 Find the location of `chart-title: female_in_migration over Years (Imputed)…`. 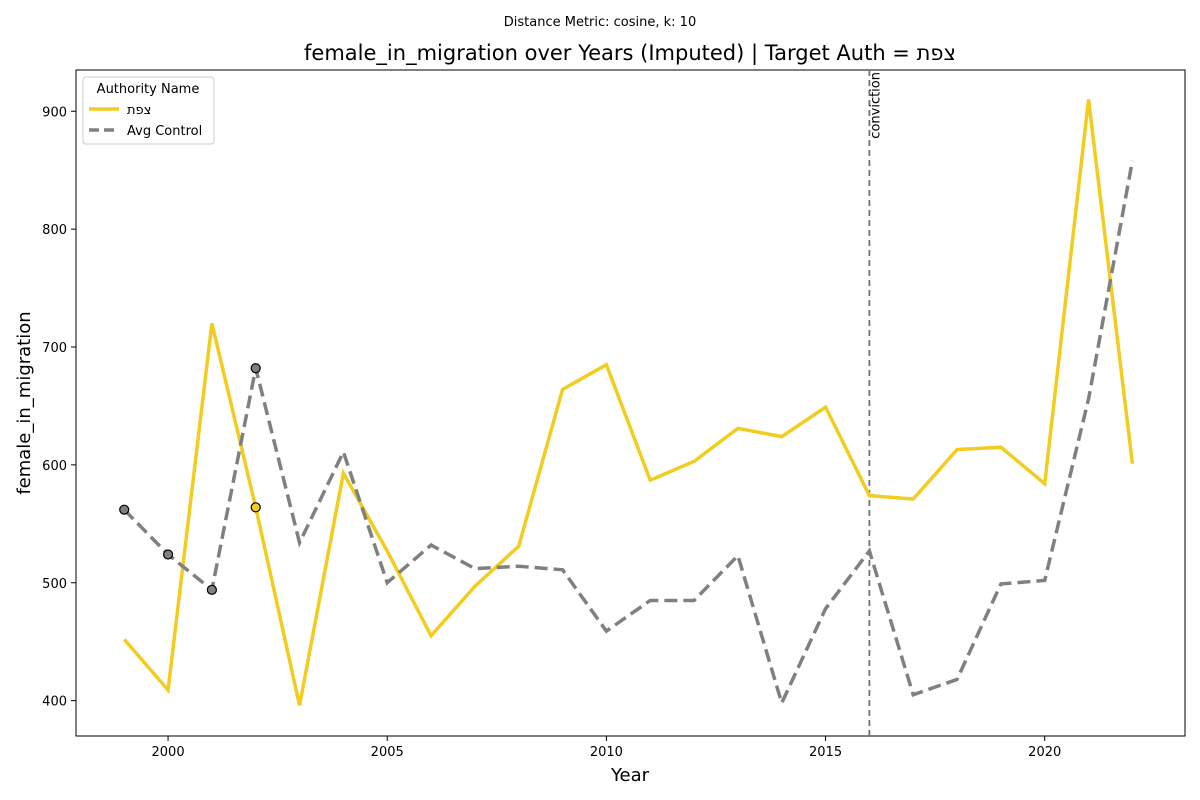

chart-title: female_in_migration over Years (Imputed)… is located at coordinates (630, 53).